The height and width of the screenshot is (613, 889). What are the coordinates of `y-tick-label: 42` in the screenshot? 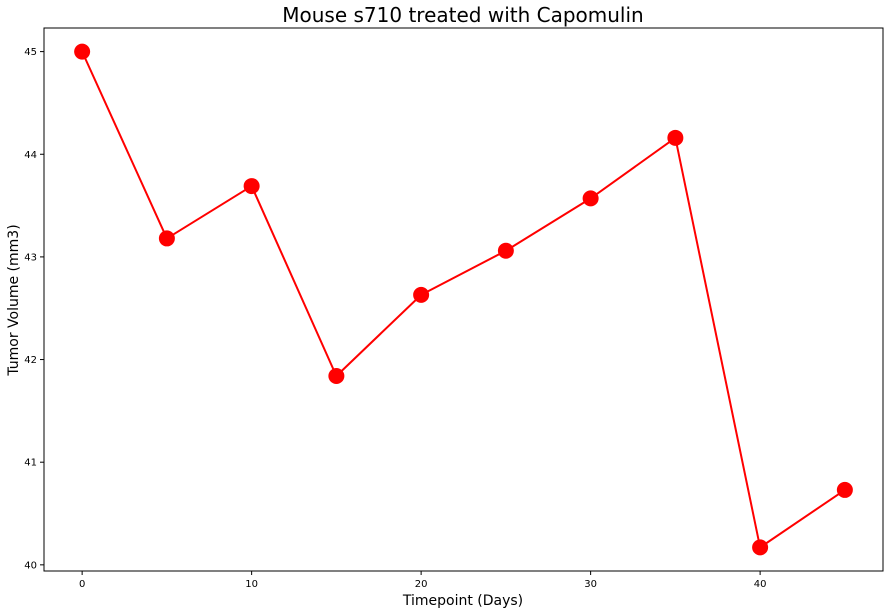 It's located at (30, 360).